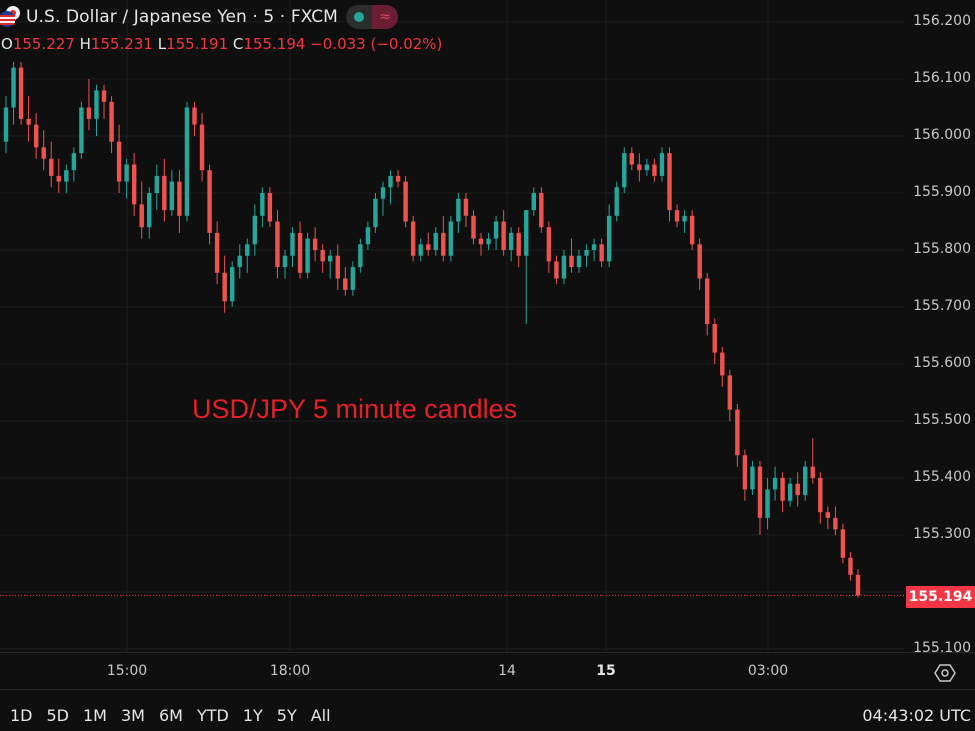 The image size is (975, 731). Describe the element at coordinates (355, 409) in the screenshot. I see `chart-annotation: USD/JPY 5 minute candles` at that location.